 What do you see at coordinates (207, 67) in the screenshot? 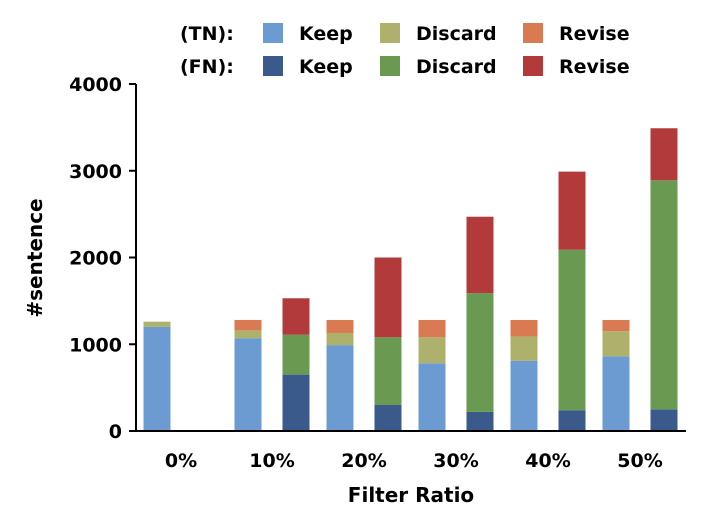
I see `legend-prefix: (FN):` at bounding box center [207, 67].